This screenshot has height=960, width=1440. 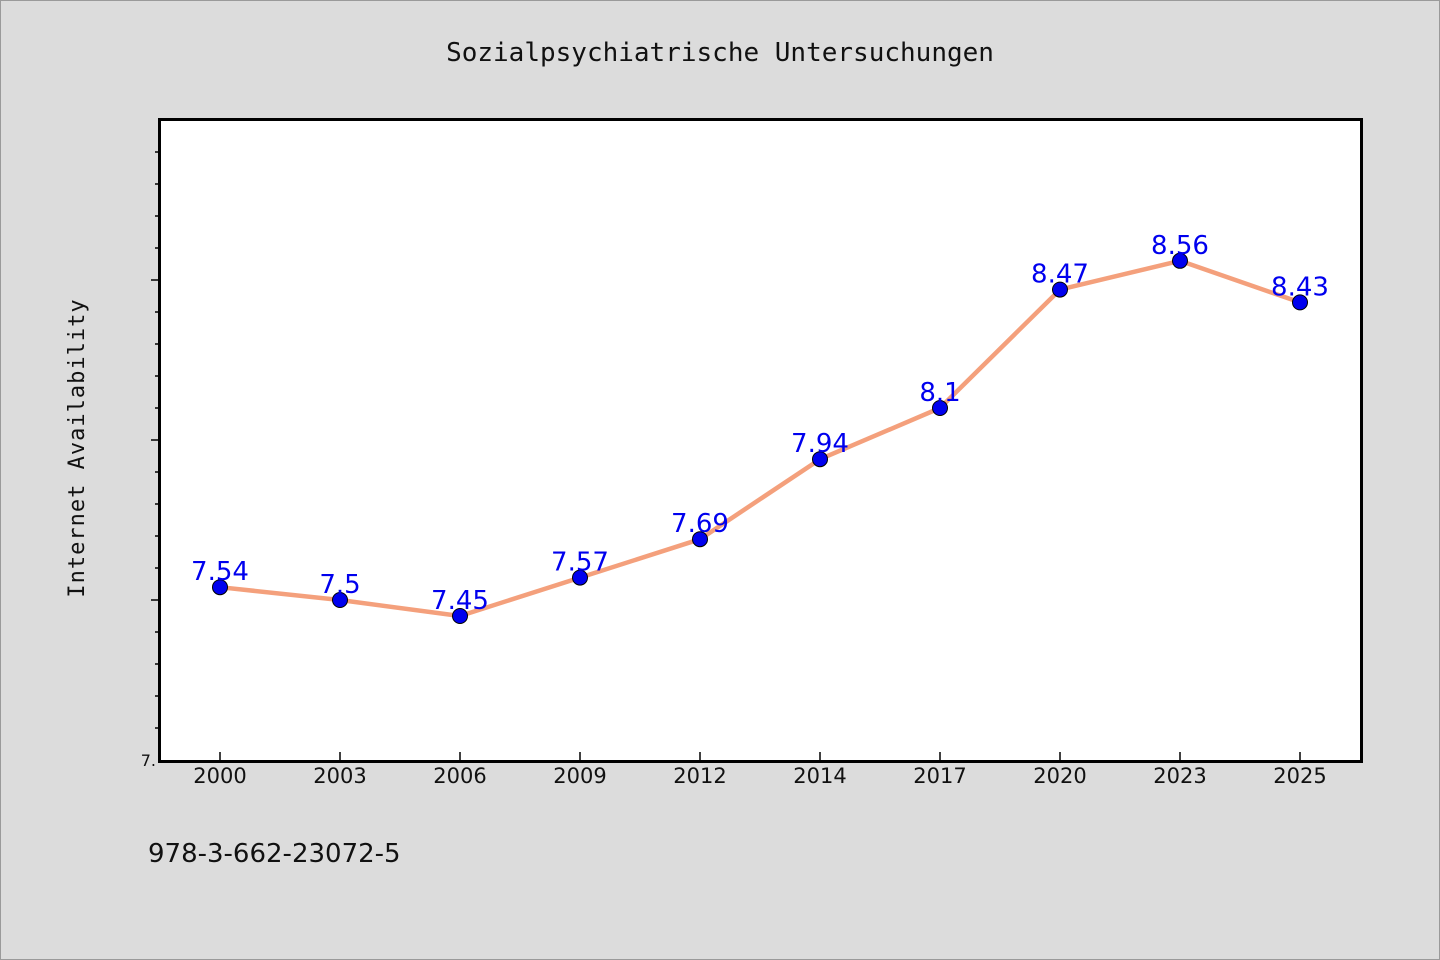 I want to click on x-tick-label: 2025, so click(x=1299, y=776).